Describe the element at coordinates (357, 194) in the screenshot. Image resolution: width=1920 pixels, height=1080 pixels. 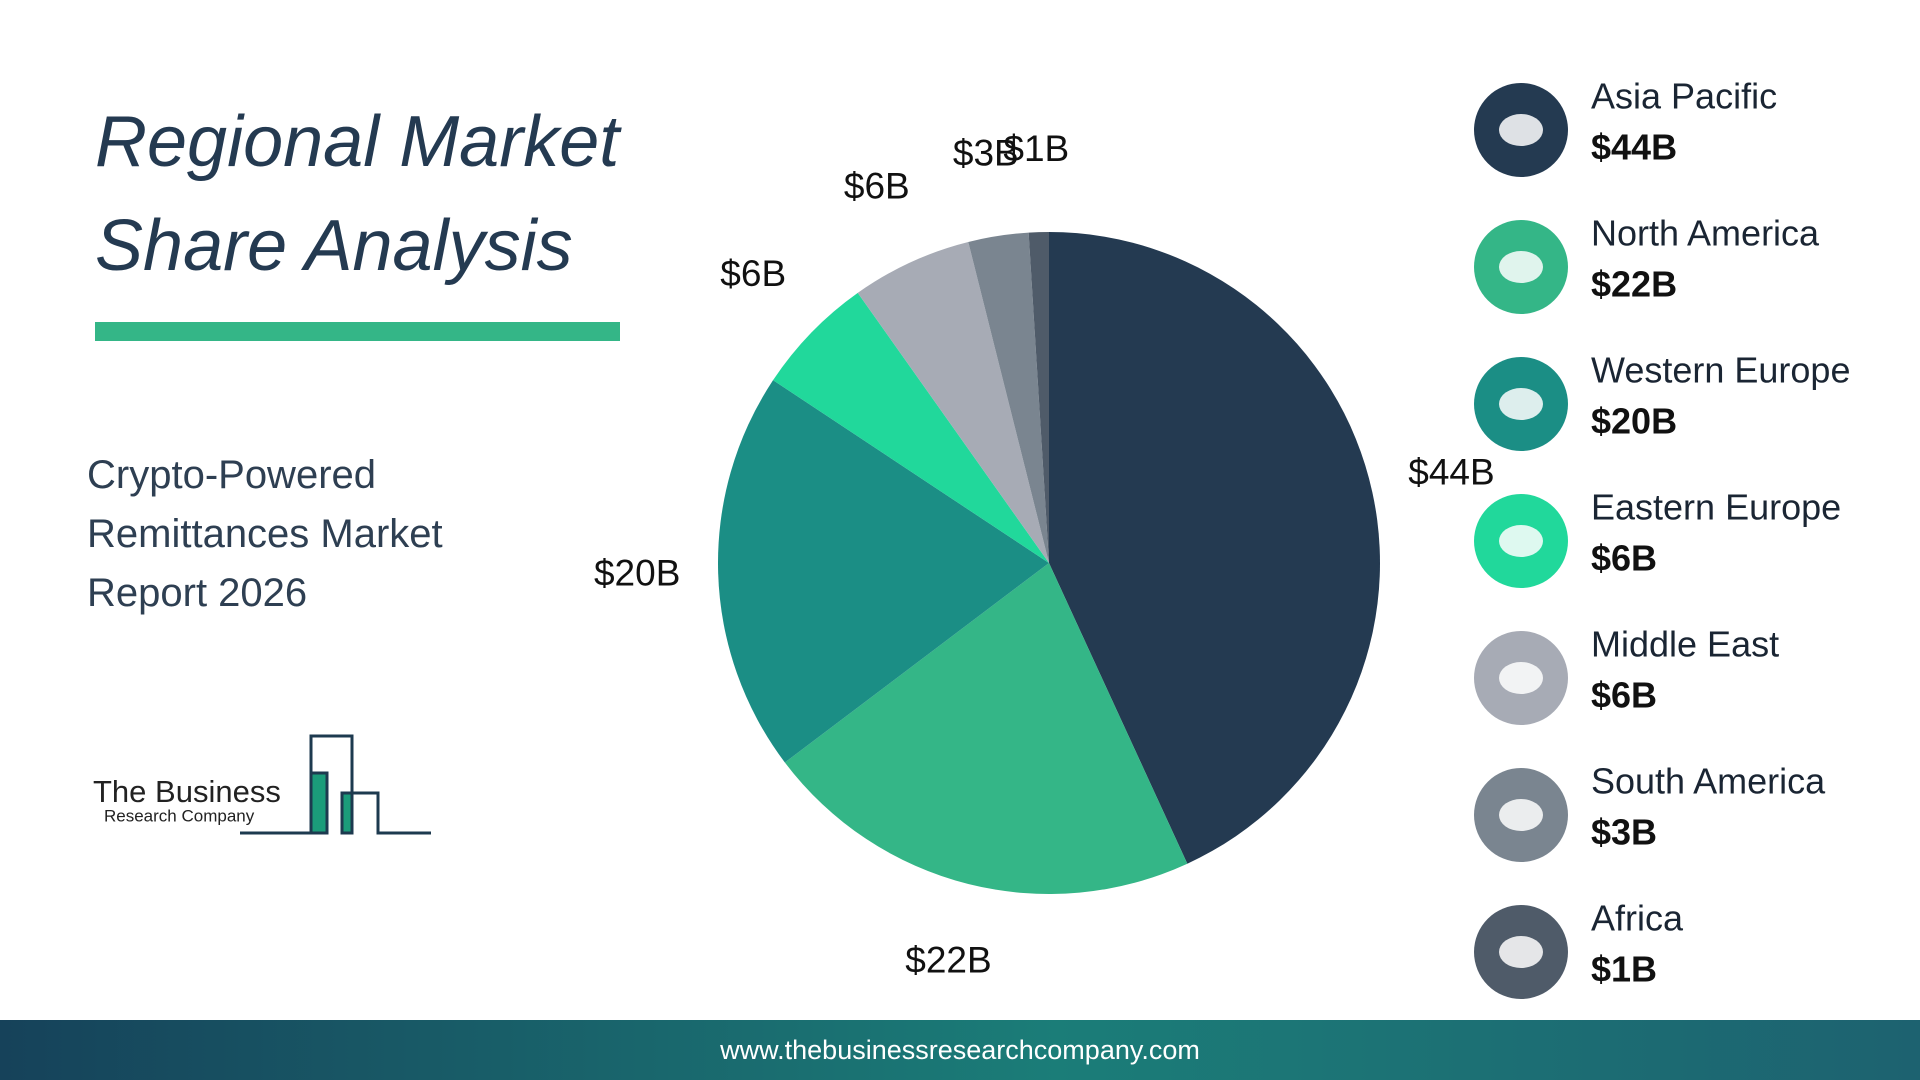
I see `title: Regional Market Share Analysis` at that location.